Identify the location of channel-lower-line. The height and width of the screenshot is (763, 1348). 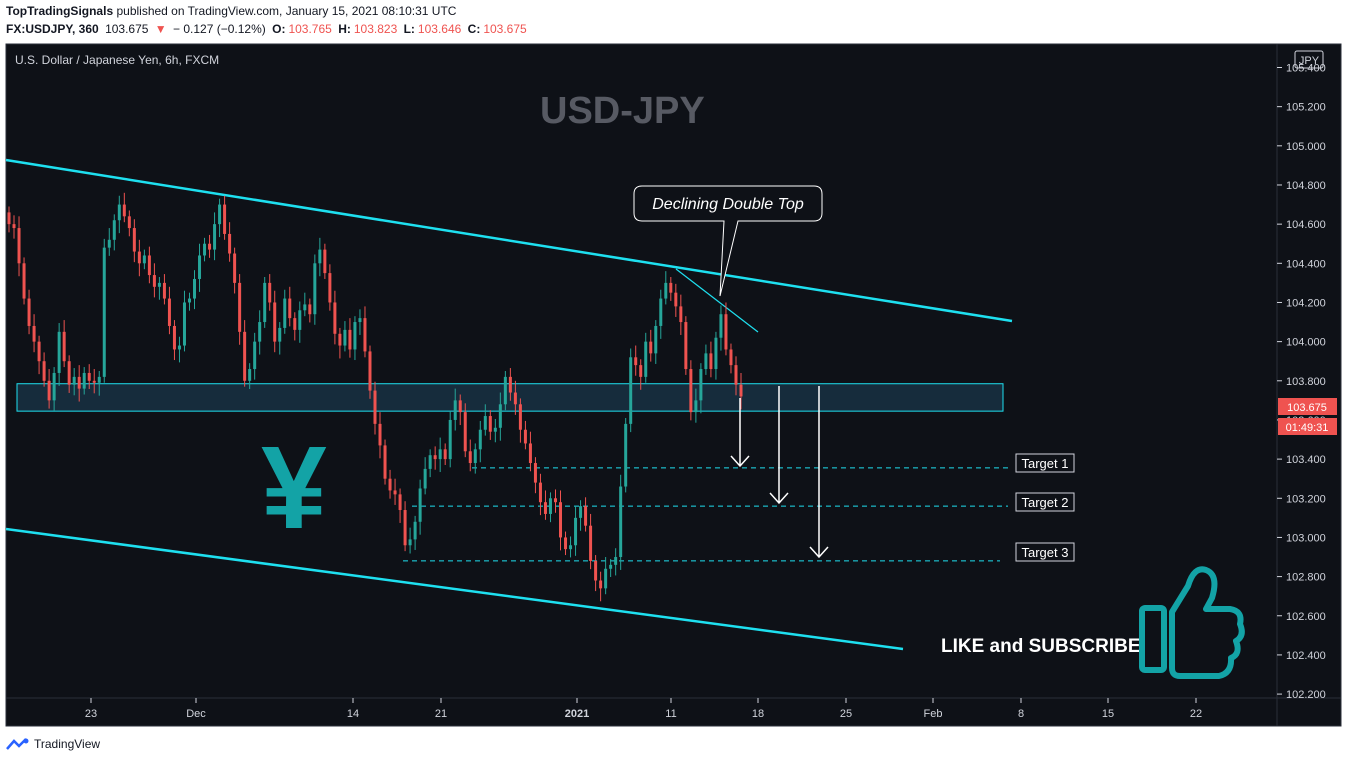
(454, 589).